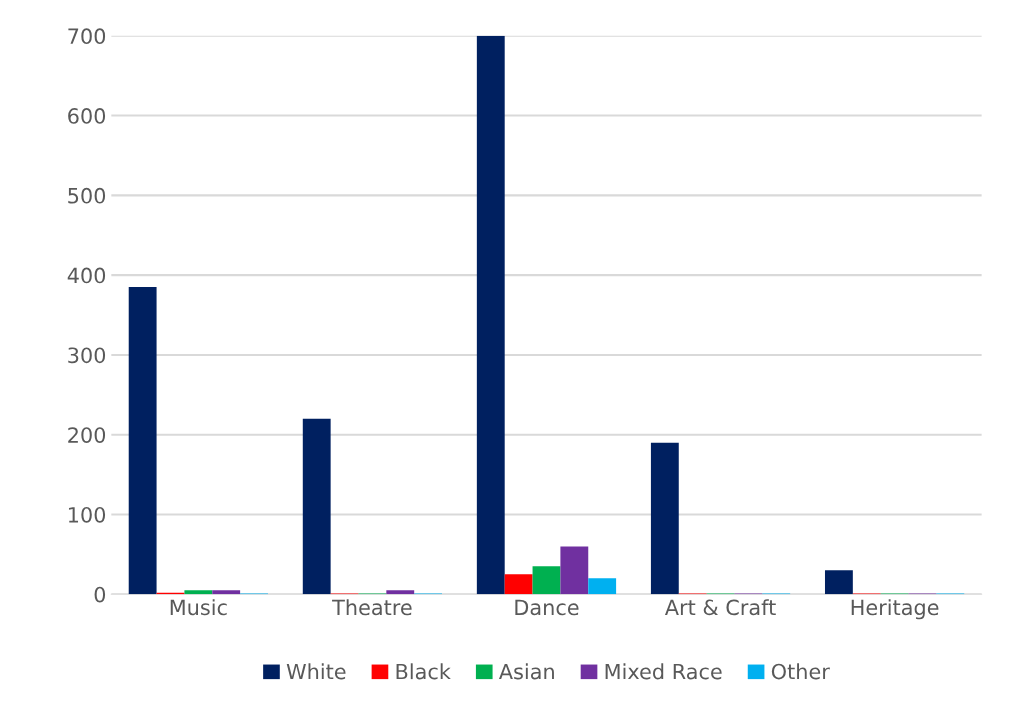 This screenshot has width=1012, height=716. Describe the element at coordinates (547, 607) in the screenshot. I see `x-tick-label: Dance` at that location.